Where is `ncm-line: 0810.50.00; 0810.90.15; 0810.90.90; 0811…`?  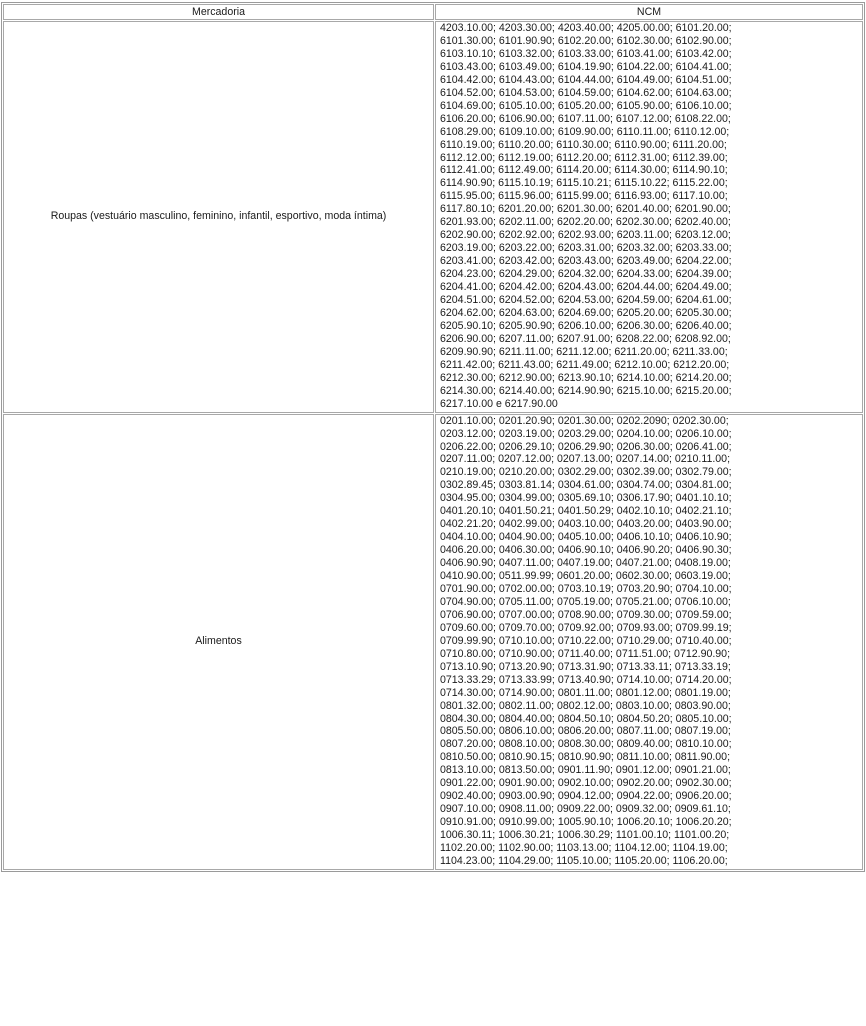 ncm-line: 0810.50.00; 0810.90.15; 0810.90.90; 0811… is located at coordinates (585, 757).